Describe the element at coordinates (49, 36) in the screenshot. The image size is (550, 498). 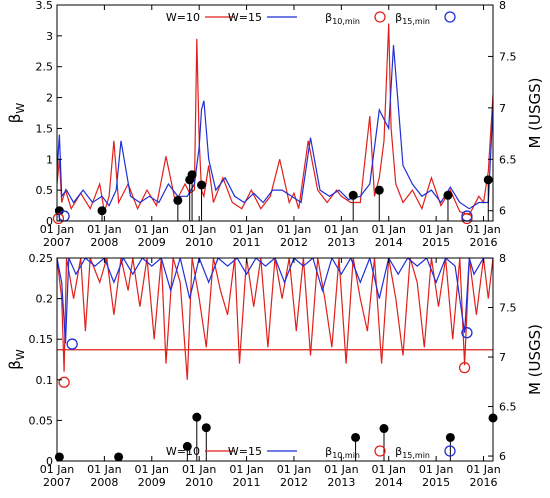
I see `y-tick-label: 3` at that location.